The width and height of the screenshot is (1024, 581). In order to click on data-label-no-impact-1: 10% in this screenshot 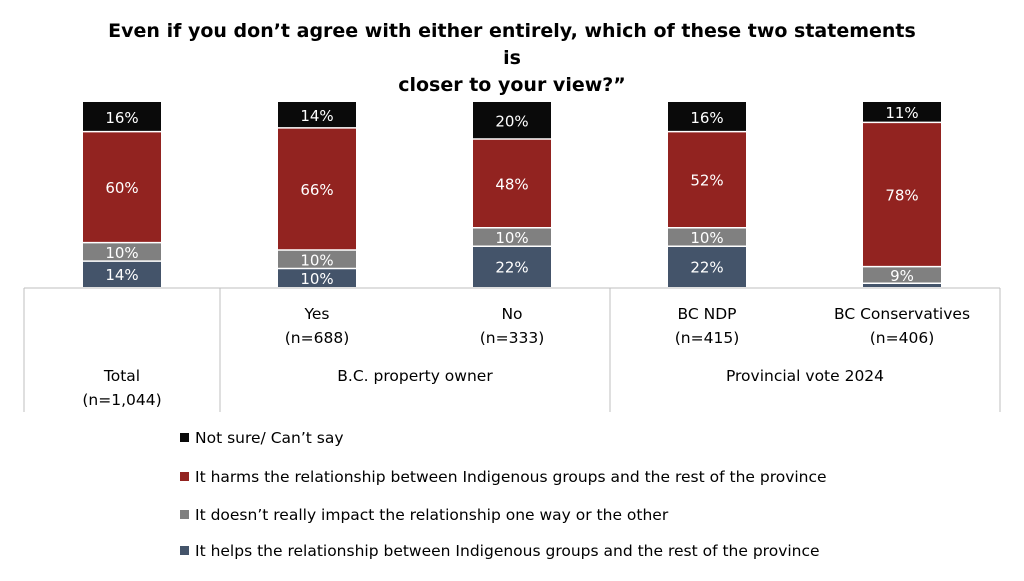, I will do `click(316, 260)`.